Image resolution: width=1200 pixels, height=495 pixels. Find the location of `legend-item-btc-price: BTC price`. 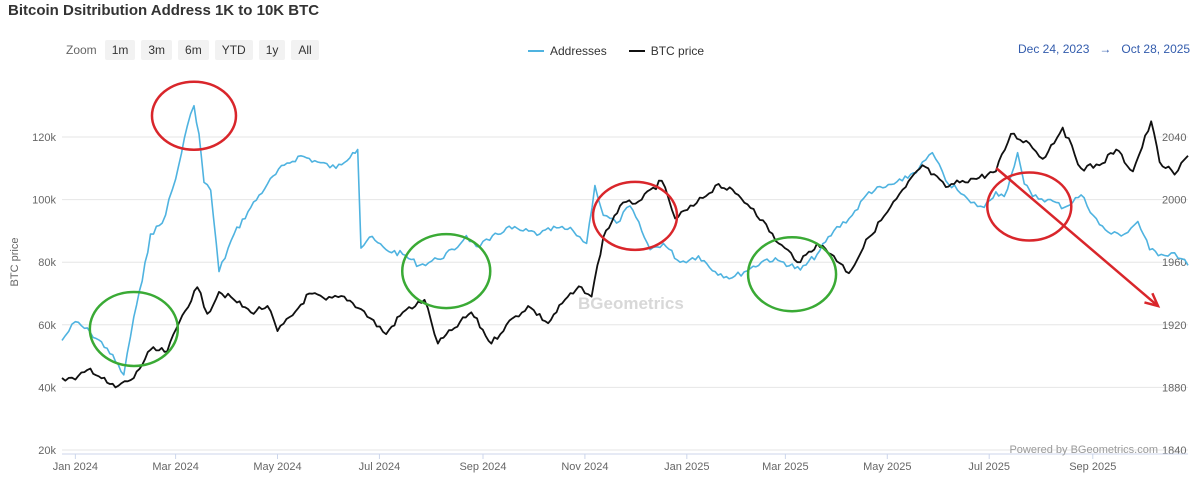

legend-item-btc-price: BTC price is located at coordinates (666, 51).